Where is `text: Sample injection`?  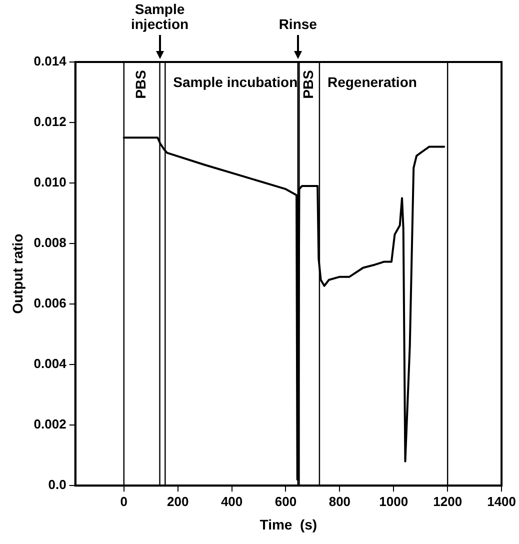 text: Sample injection is located at coordinates (159, 16).